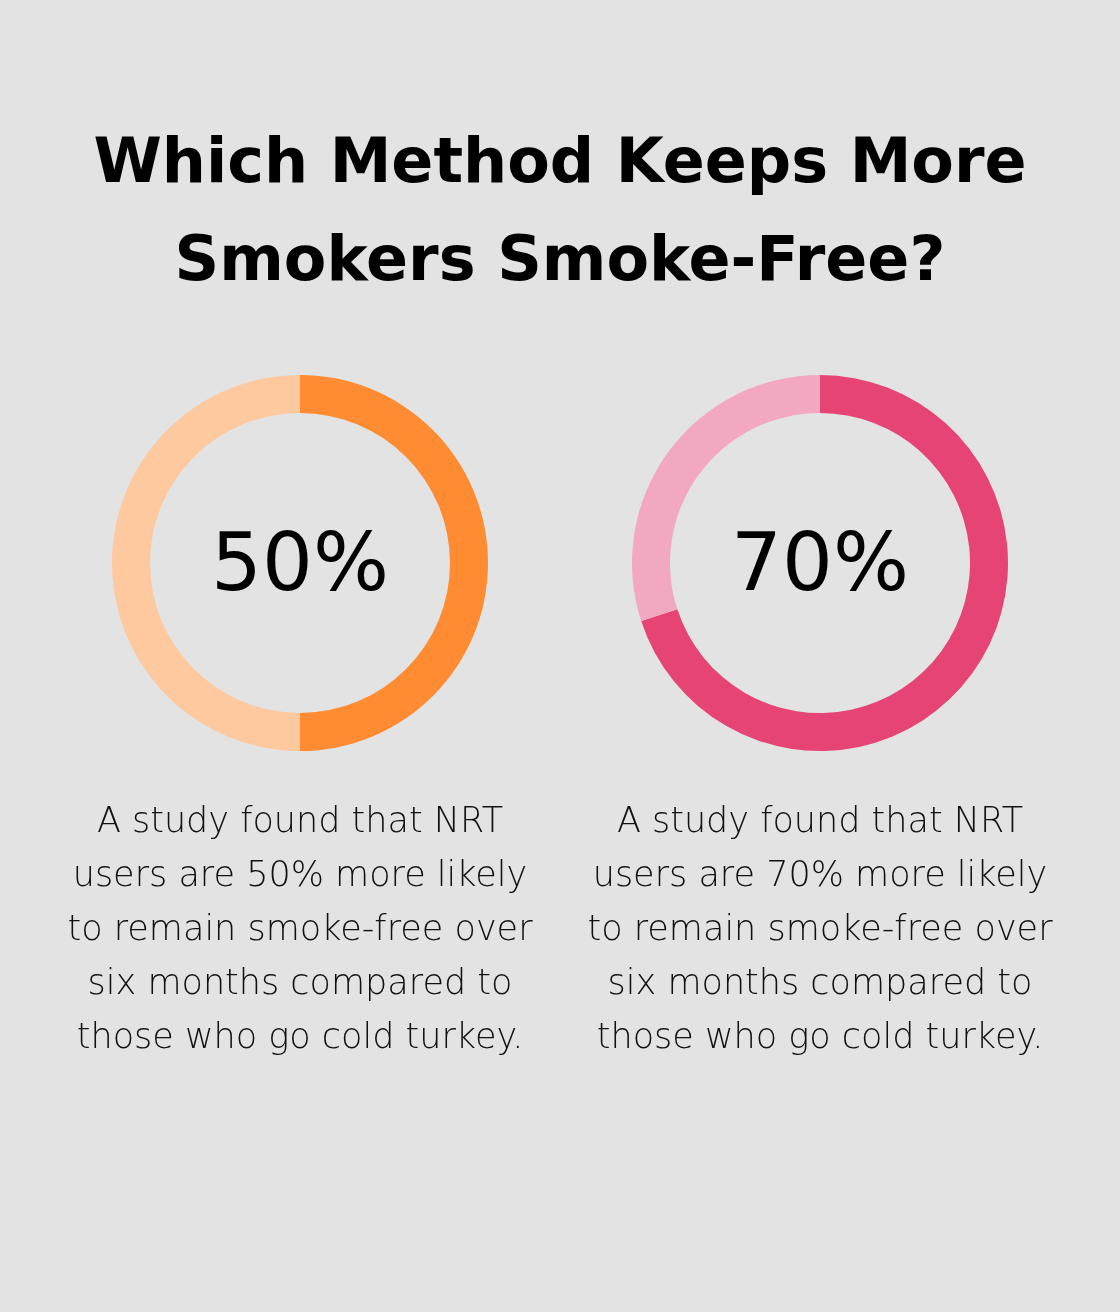  I want to click on chart-title: Which Method Keeps More Smokers Smoke-Free?, so click(560, 210).